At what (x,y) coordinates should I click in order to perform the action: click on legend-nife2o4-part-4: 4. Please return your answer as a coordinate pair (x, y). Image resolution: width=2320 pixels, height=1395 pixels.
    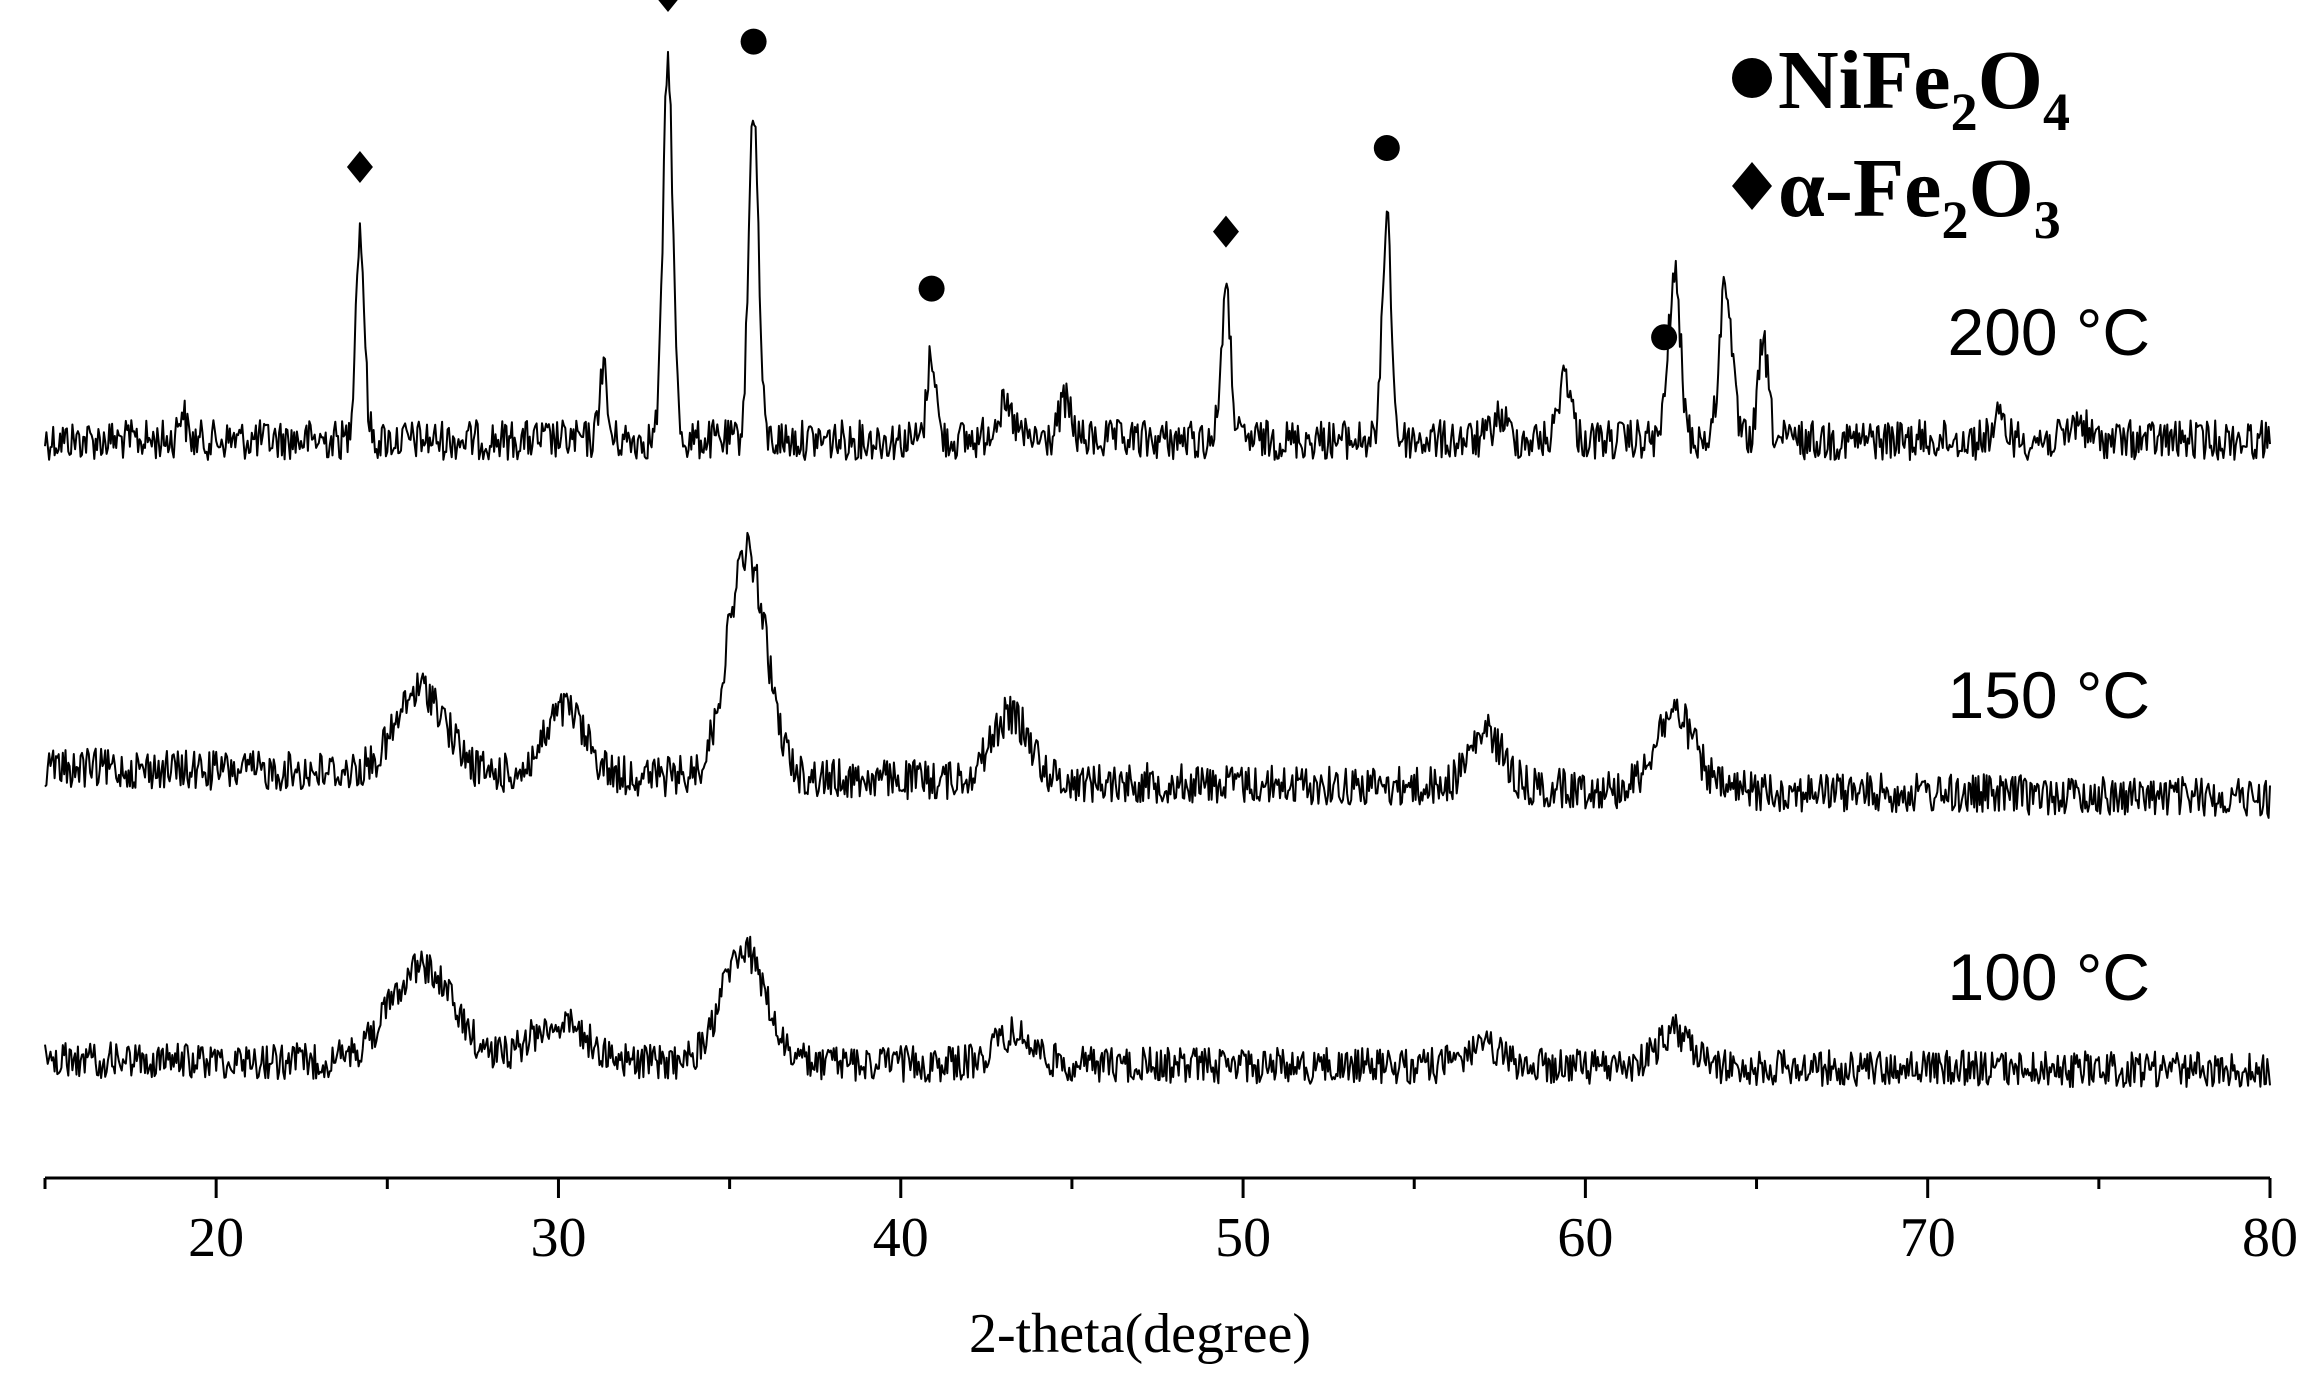
    Looking at the image, I should click on (2056, 112).